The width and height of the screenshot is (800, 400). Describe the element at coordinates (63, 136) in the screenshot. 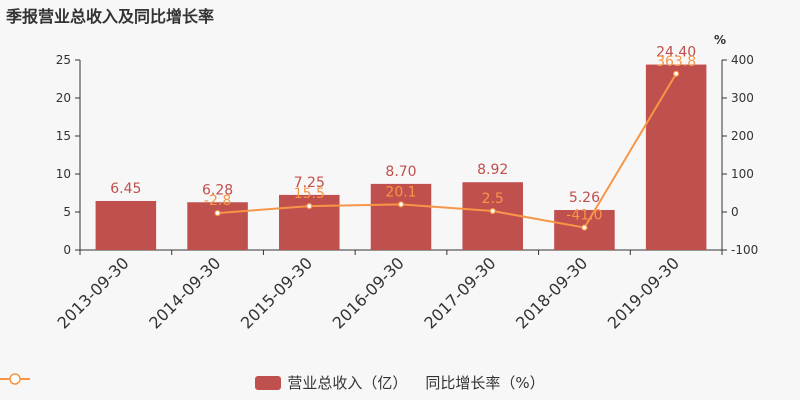

I see `y-left-tick-label: 15` at that location.